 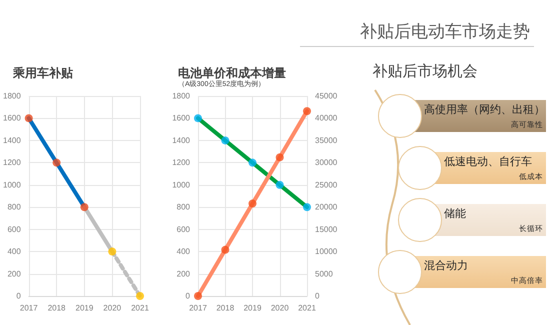 I want to click on text: 高使用率（网约、出租）, so click(x=484, y=109).